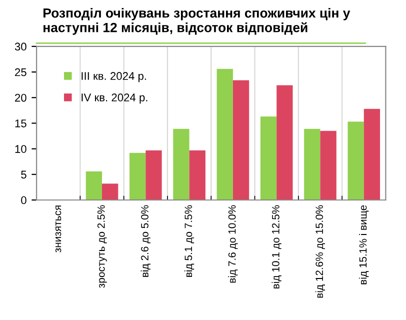 Image resolution: width=406 pixels, height=320 pixels. I want to click on x-tick-label: від 2.6 до 5.0%, so click(145, 241).